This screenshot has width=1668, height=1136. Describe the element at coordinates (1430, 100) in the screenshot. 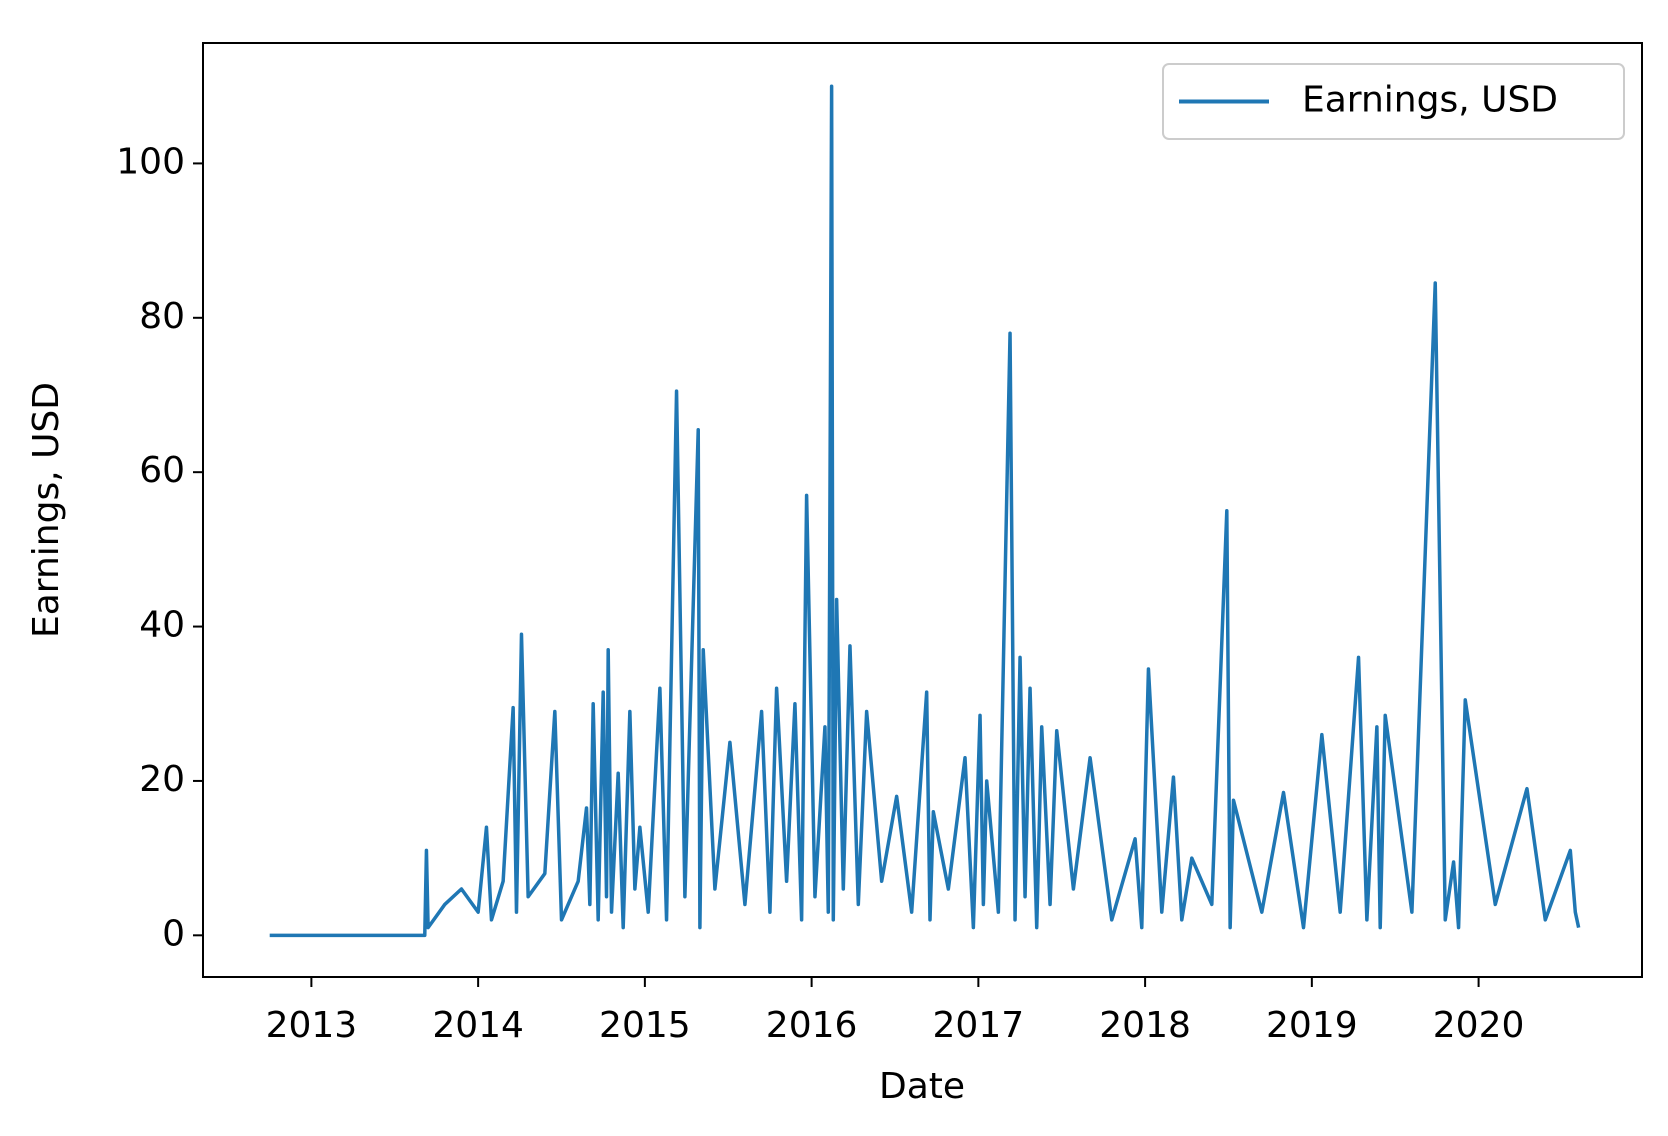

I see `legend-label: Earnings, USD` at that location.